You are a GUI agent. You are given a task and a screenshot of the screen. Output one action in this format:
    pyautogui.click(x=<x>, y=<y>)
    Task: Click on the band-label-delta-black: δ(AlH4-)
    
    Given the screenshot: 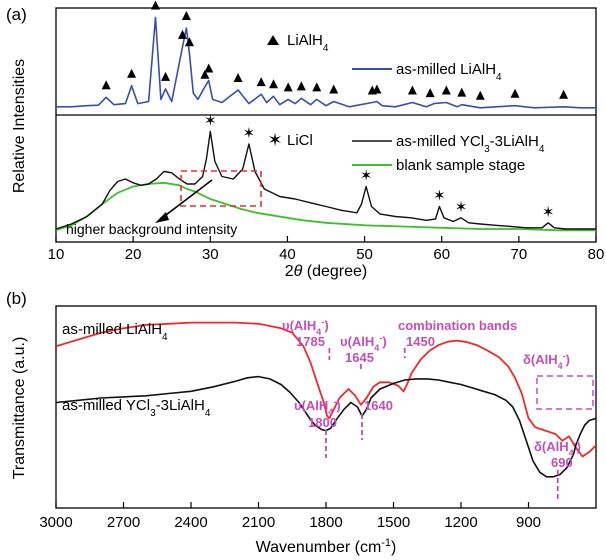 What is the action you would take?
    pyautogui.click(x=557, y=448)
    